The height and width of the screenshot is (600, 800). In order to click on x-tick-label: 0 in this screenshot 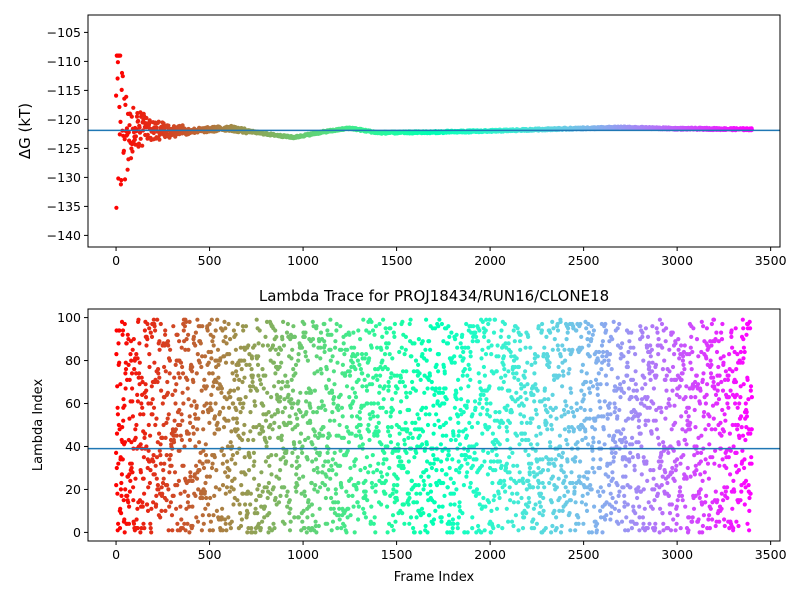, I will do `click(116, 260)`.